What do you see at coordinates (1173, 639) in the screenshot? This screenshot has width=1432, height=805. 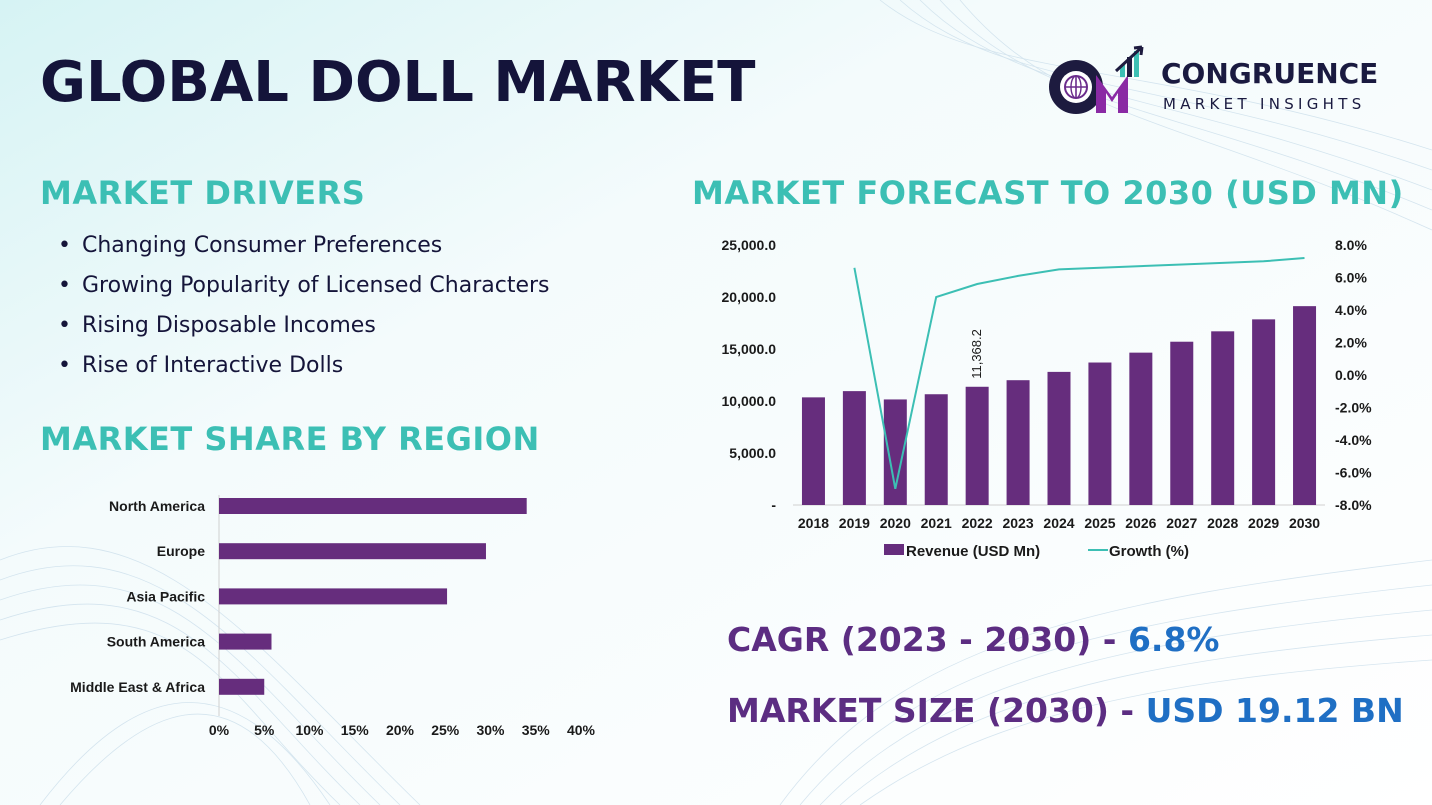 I see `cagr-value: 6.8%` at bounding box center [1173, 639].